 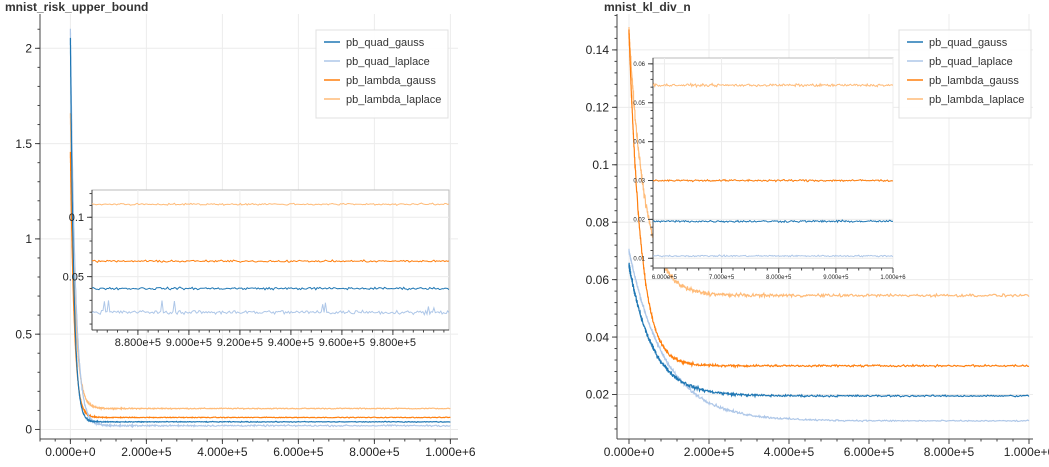 I want to click on y-tick-label: 0.06, so click(x=598, y=280).